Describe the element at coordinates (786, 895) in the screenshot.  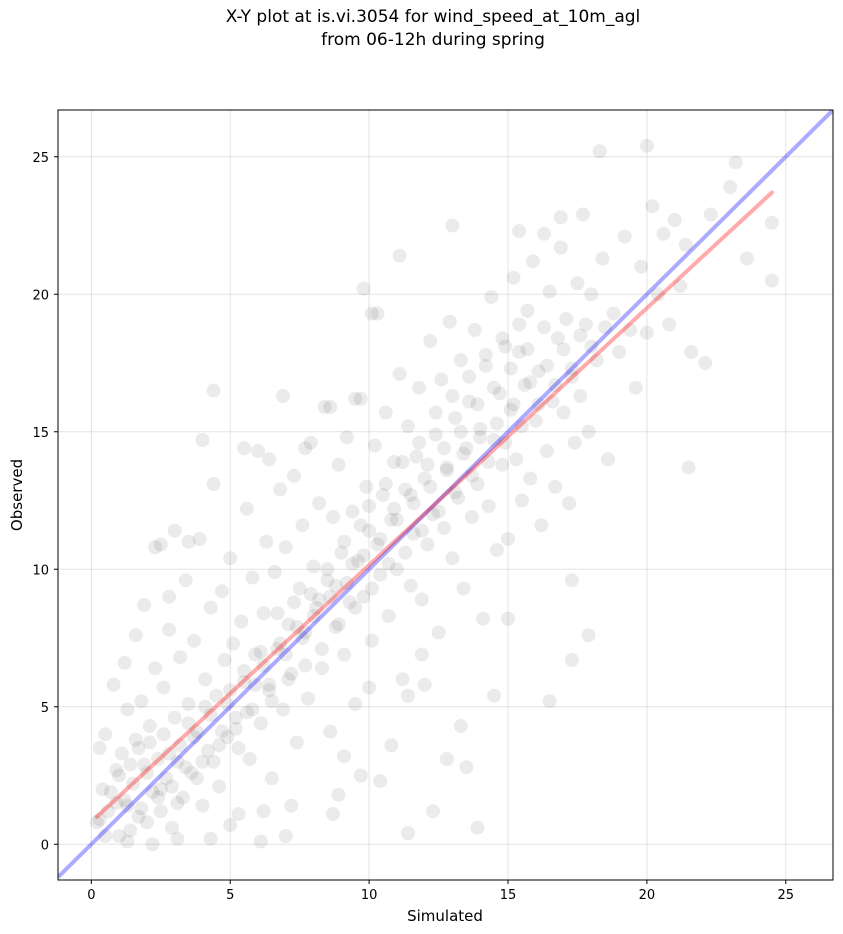
I see `x-tick-label: 25` at that location.